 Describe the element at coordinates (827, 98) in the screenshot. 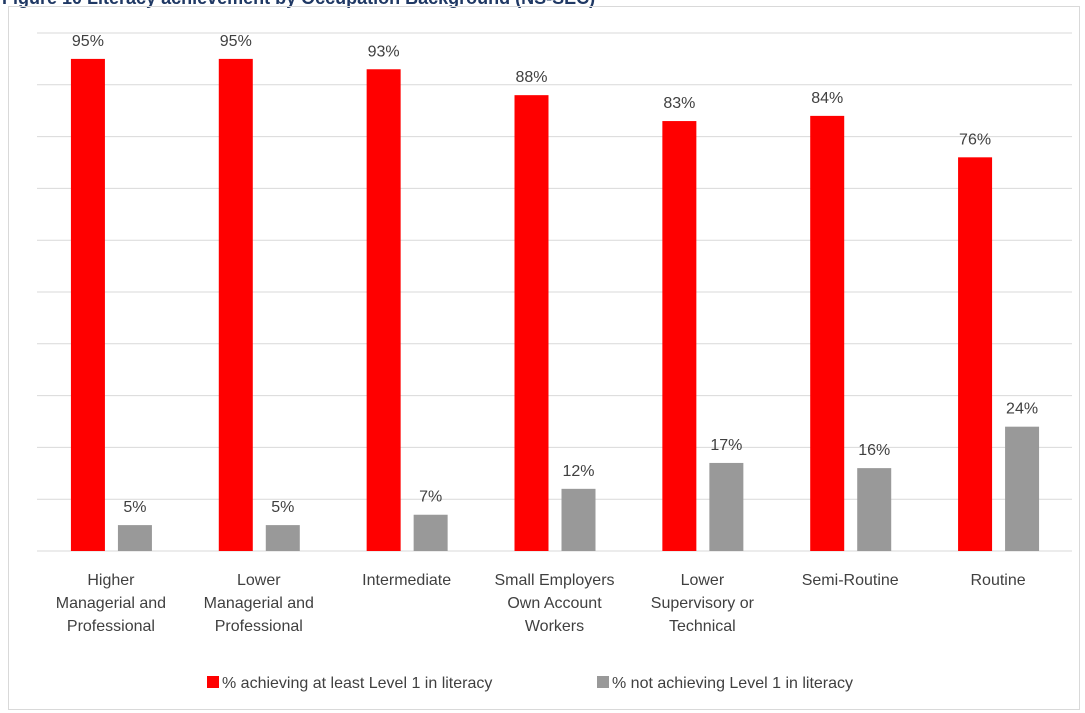

I see `data-label-achieving: 84%` at that location.